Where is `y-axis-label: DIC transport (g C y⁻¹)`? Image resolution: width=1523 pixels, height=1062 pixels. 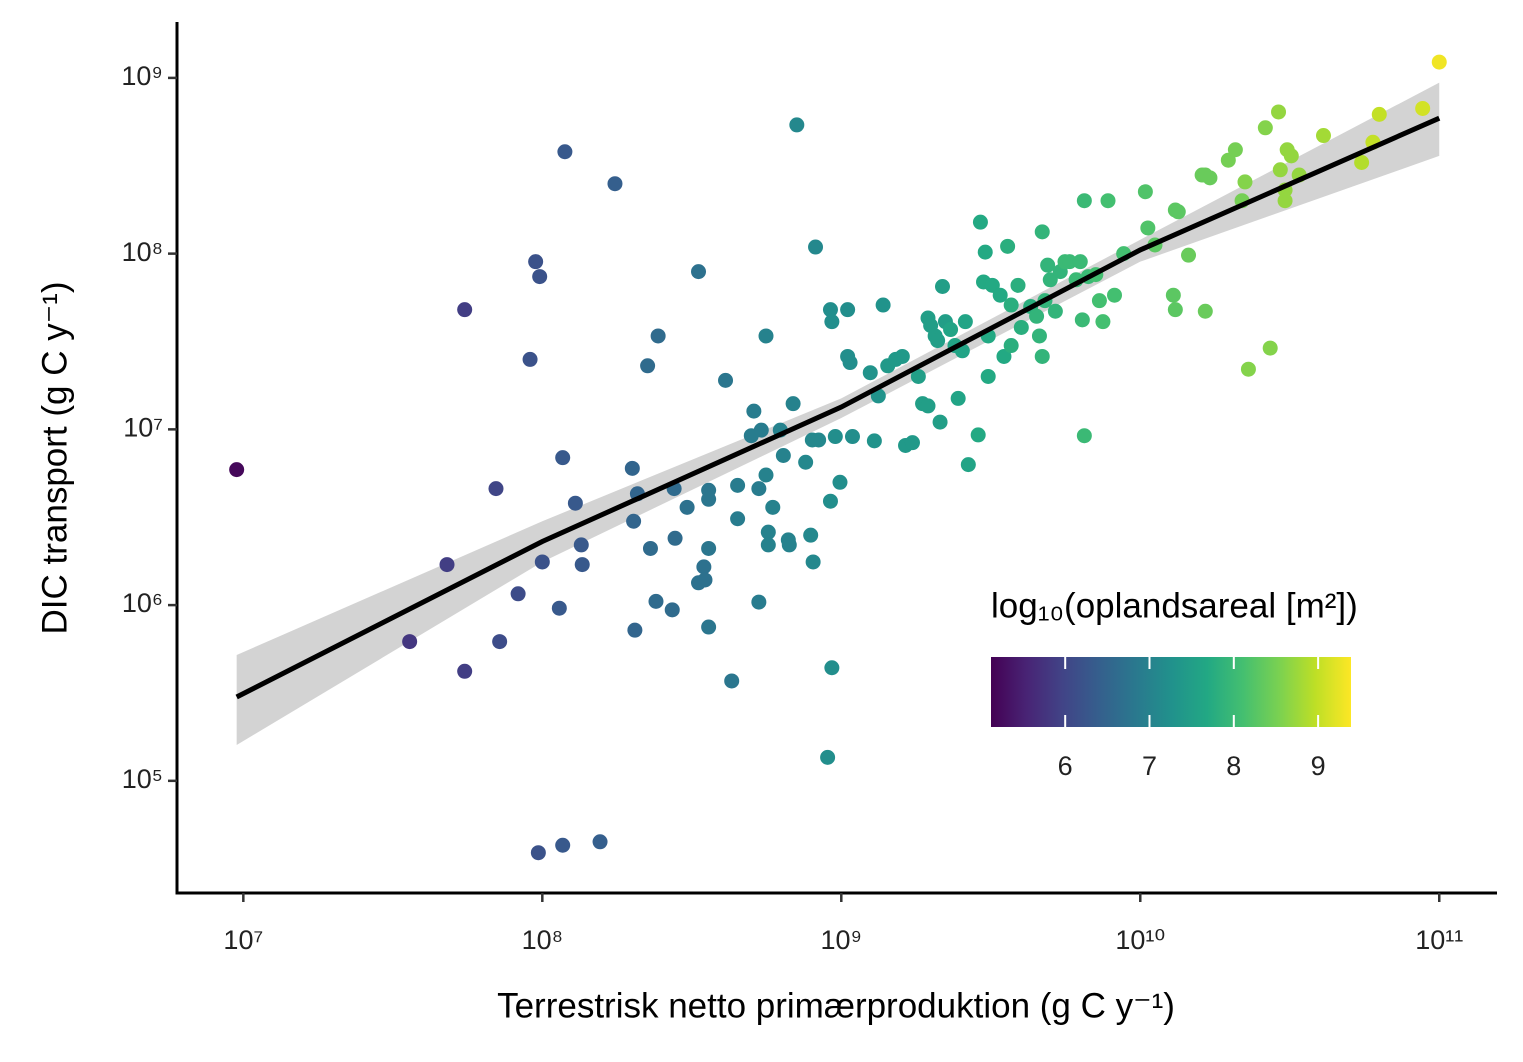 y-axis-label: DIC transport (g C y⁻¹) is located at coordinates (54, 458).